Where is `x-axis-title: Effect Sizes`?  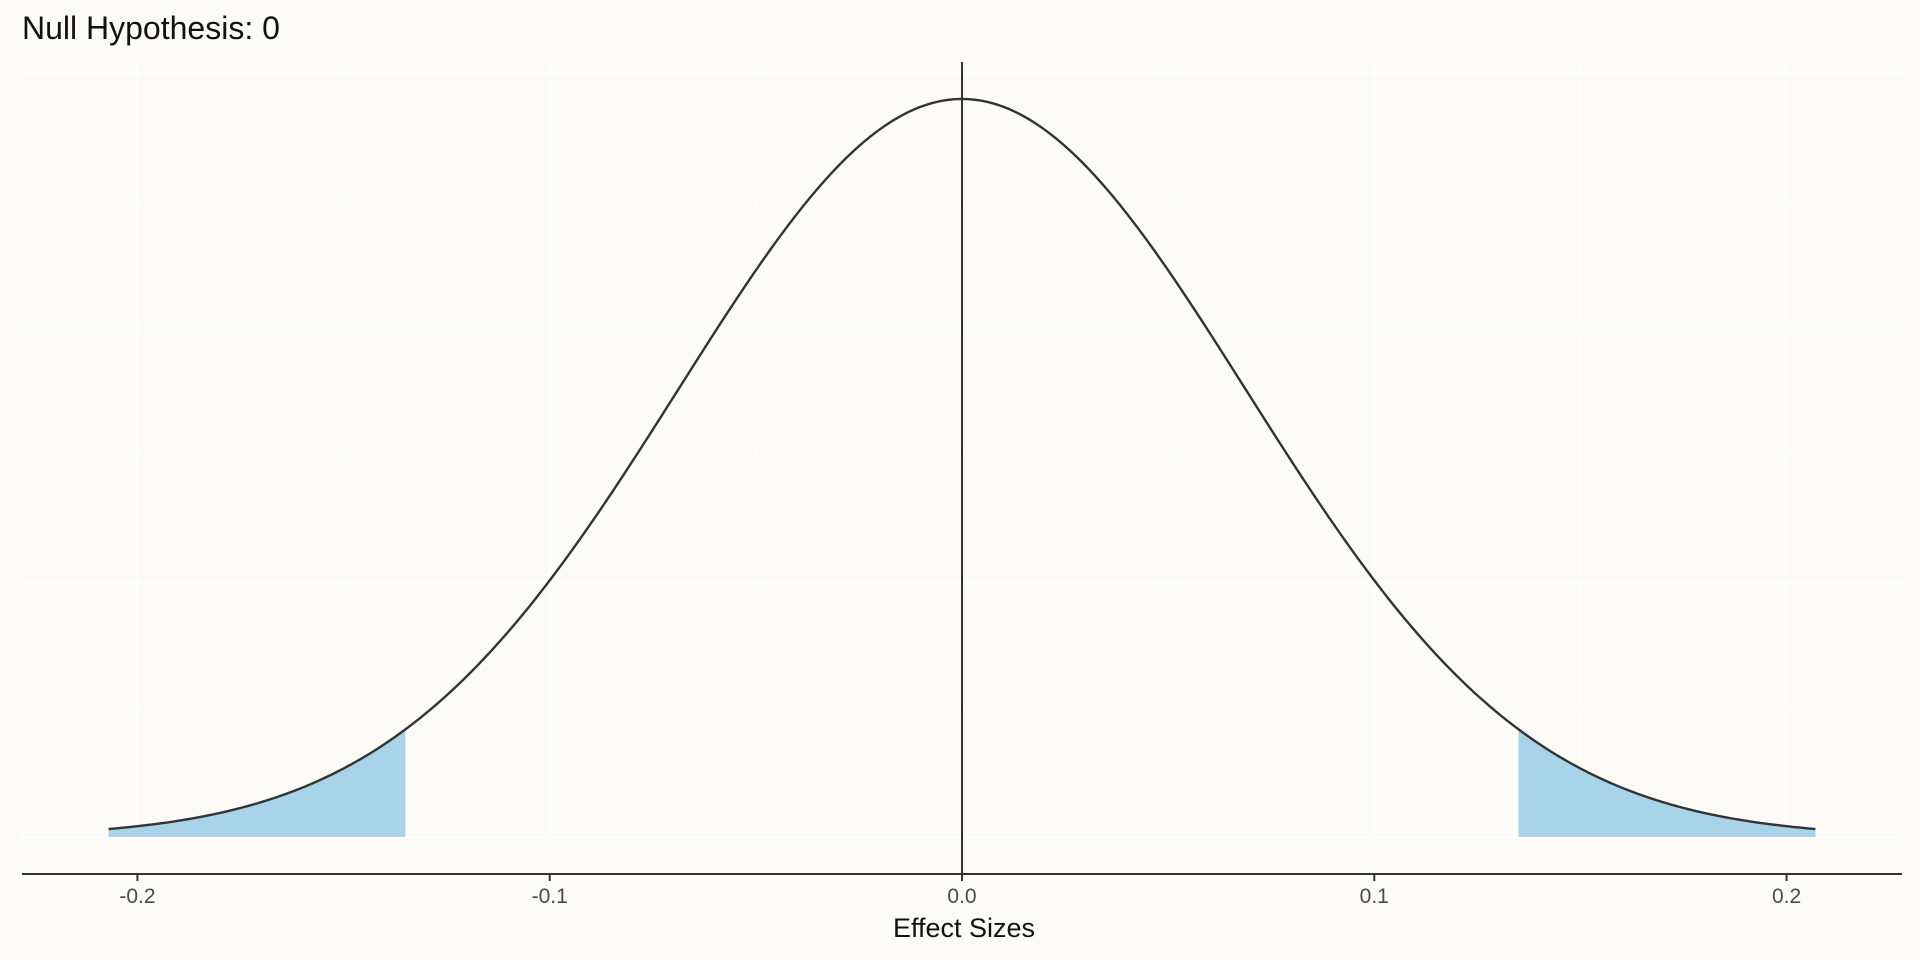
x-axis-title: Effect Sizes is located at coordinates (964, 928).